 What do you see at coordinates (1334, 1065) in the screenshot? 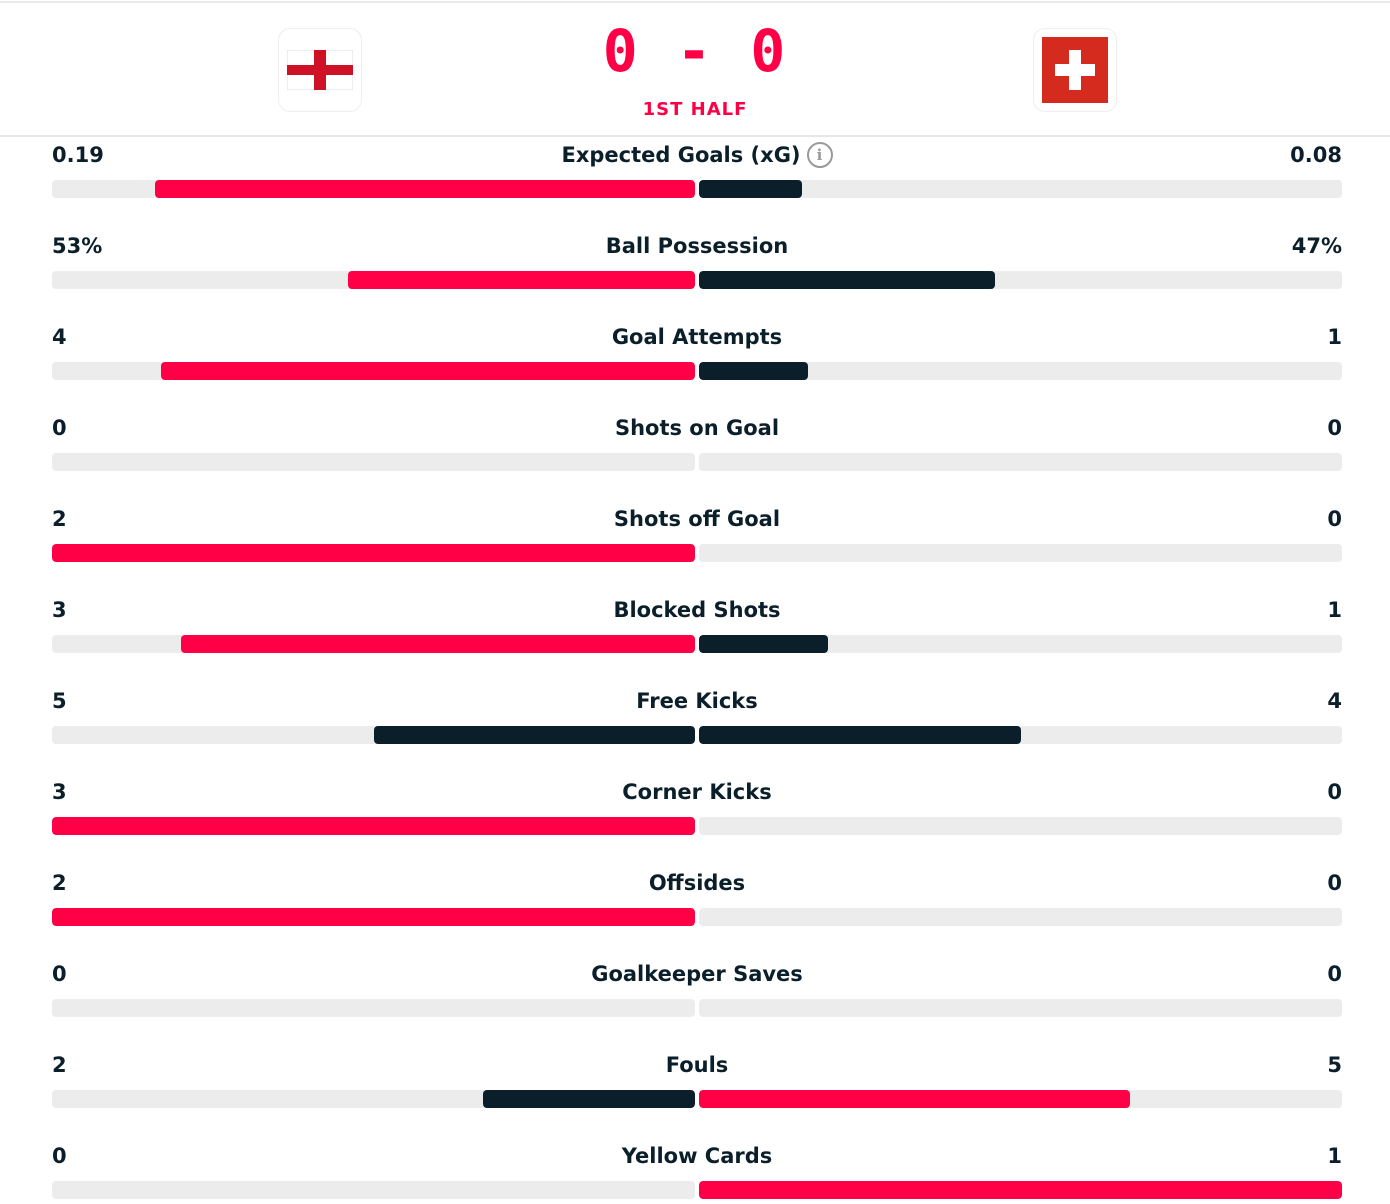
I see `away-value: 5` at bounding box center [1334, 1065].